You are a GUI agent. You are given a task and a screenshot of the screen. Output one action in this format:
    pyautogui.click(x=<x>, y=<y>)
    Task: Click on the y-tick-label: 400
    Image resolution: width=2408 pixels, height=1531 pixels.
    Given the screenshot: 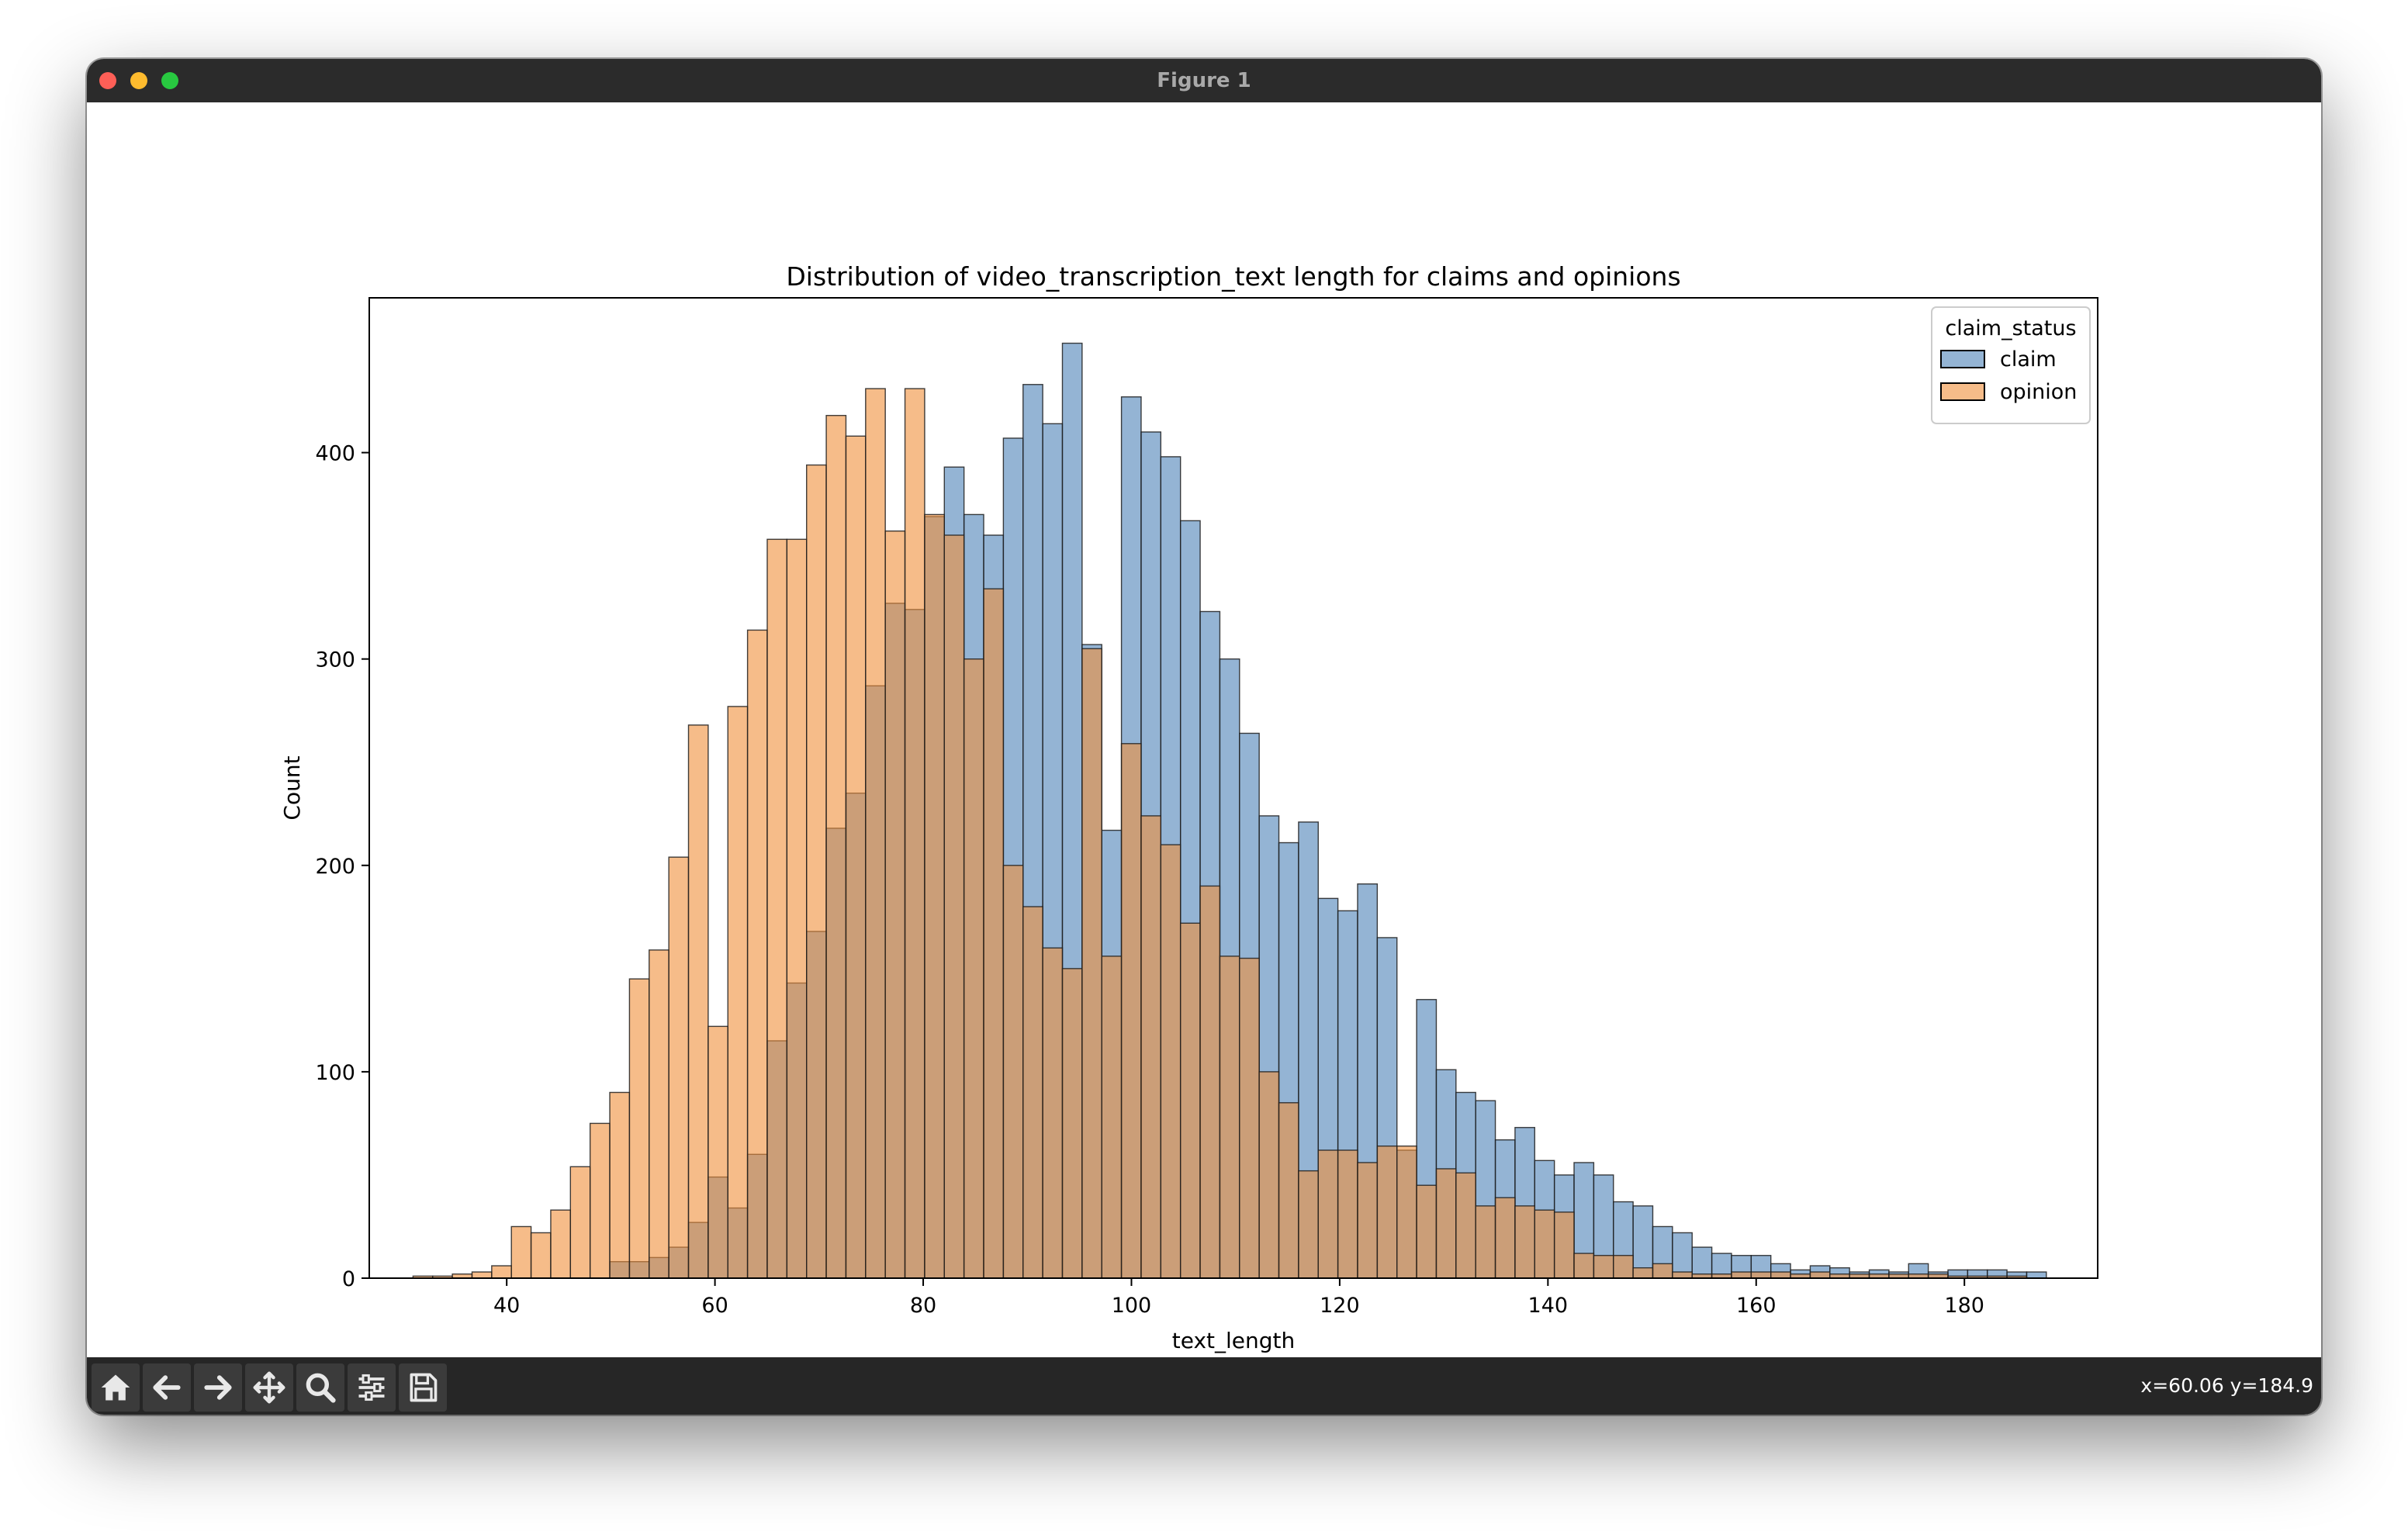 What is the action you would take?
    pyautogui.click(x=335, y=454)
    